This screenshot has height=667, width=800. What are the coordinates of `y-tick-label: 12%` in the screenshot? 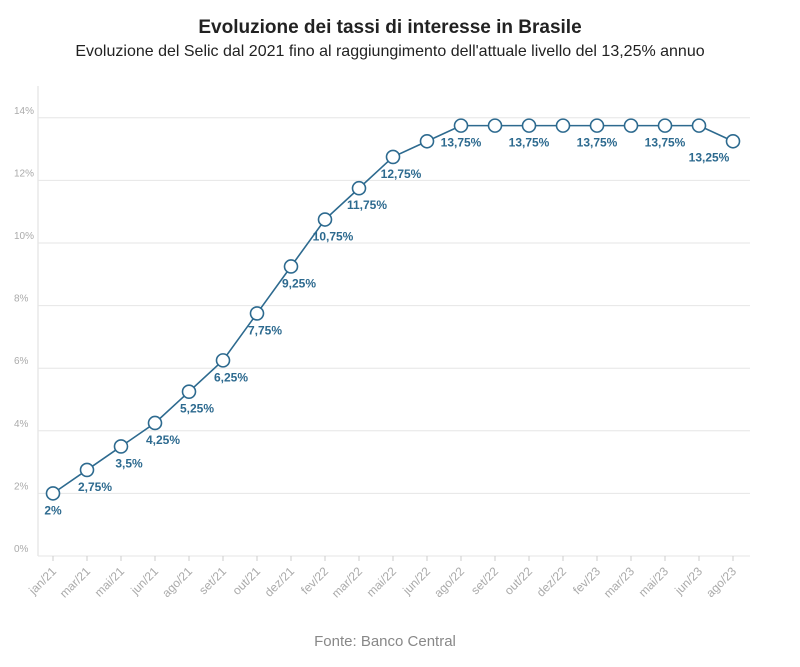 It's located at (24, 173).